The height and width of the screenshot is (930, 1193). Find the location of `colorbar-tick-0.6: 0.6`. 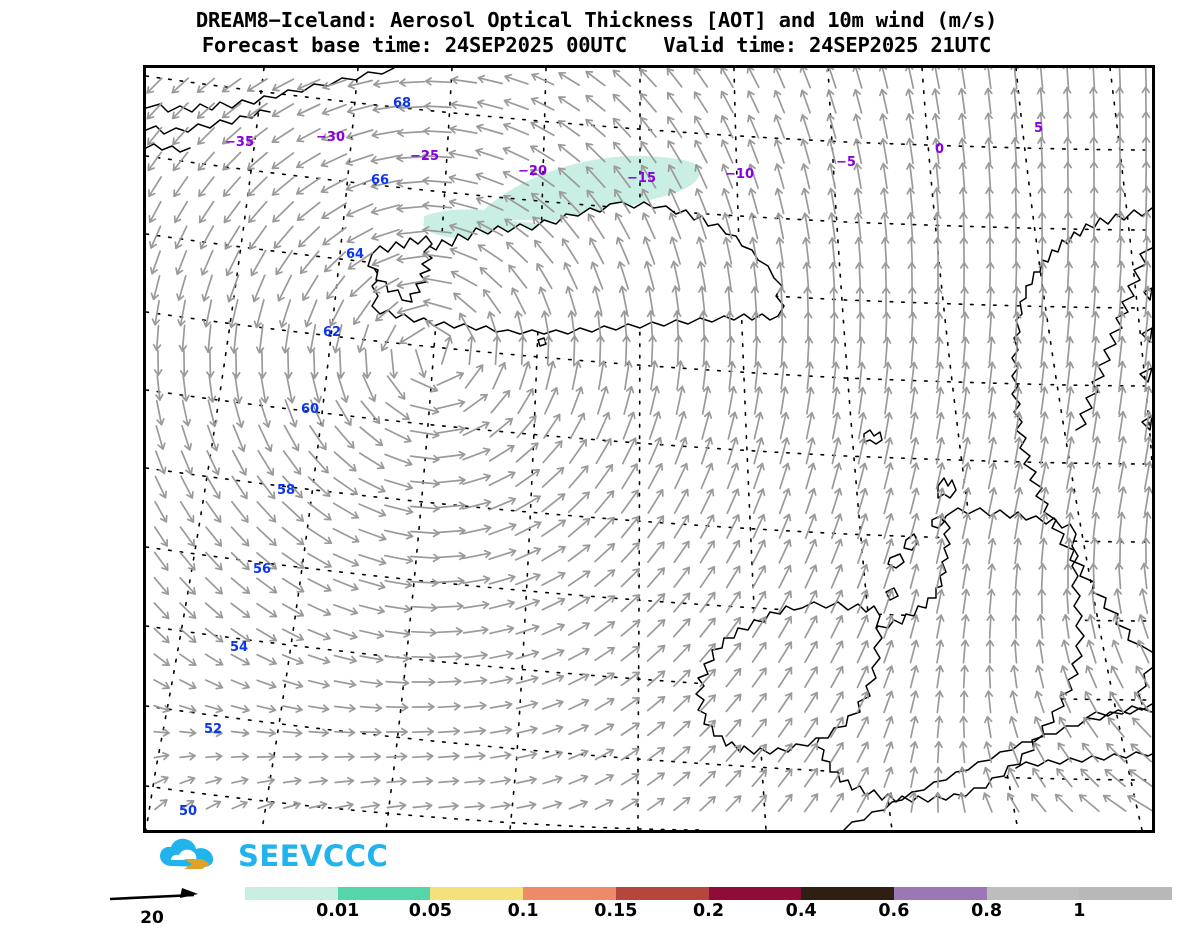

colorbar-tick-0.6: 0.6 is located at coordinates (894, 911).